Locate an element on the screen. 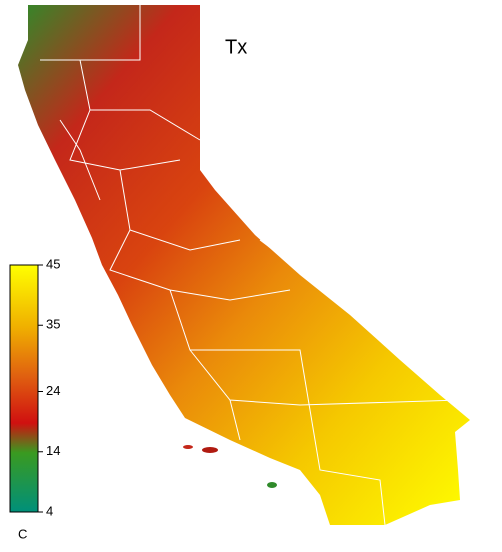 The width and height of the screenshot is (502, 552). colorbar-tick-label: 24 is located at coordinates (53, 390).